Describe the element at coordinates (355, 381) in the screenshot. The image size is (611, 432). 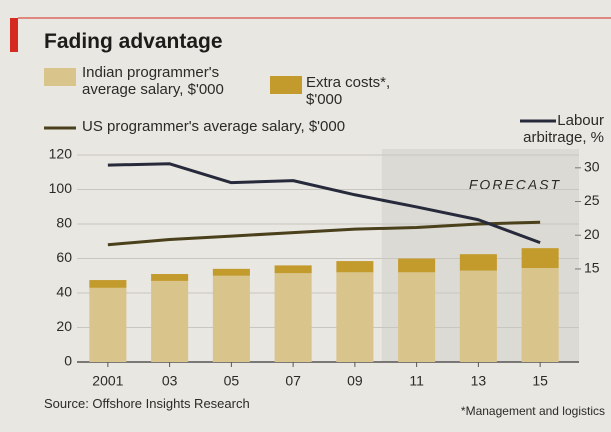
I see `x-tick-label: 09` at that location.